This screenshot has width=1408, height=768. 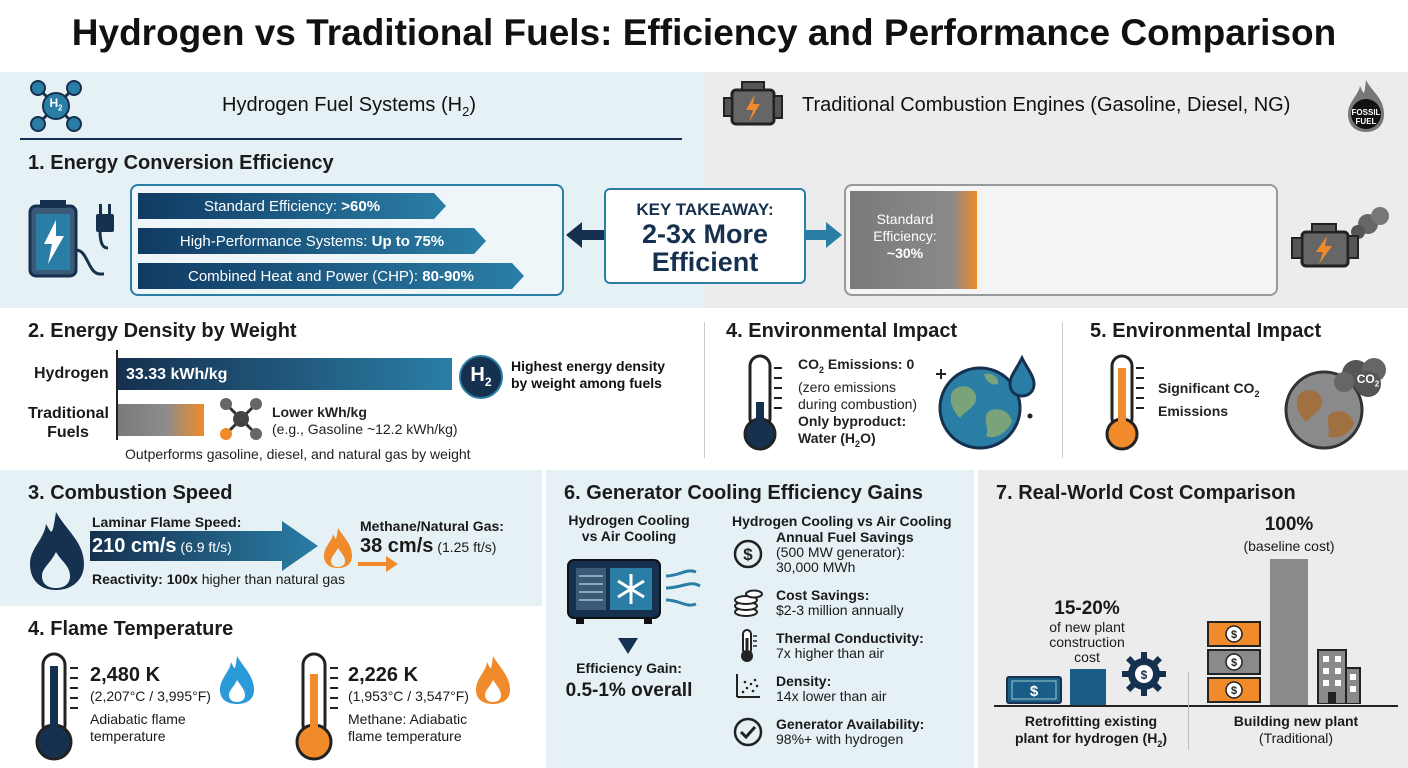 I want to click on engine-smoke-icon, so click(x=1340, y=237).